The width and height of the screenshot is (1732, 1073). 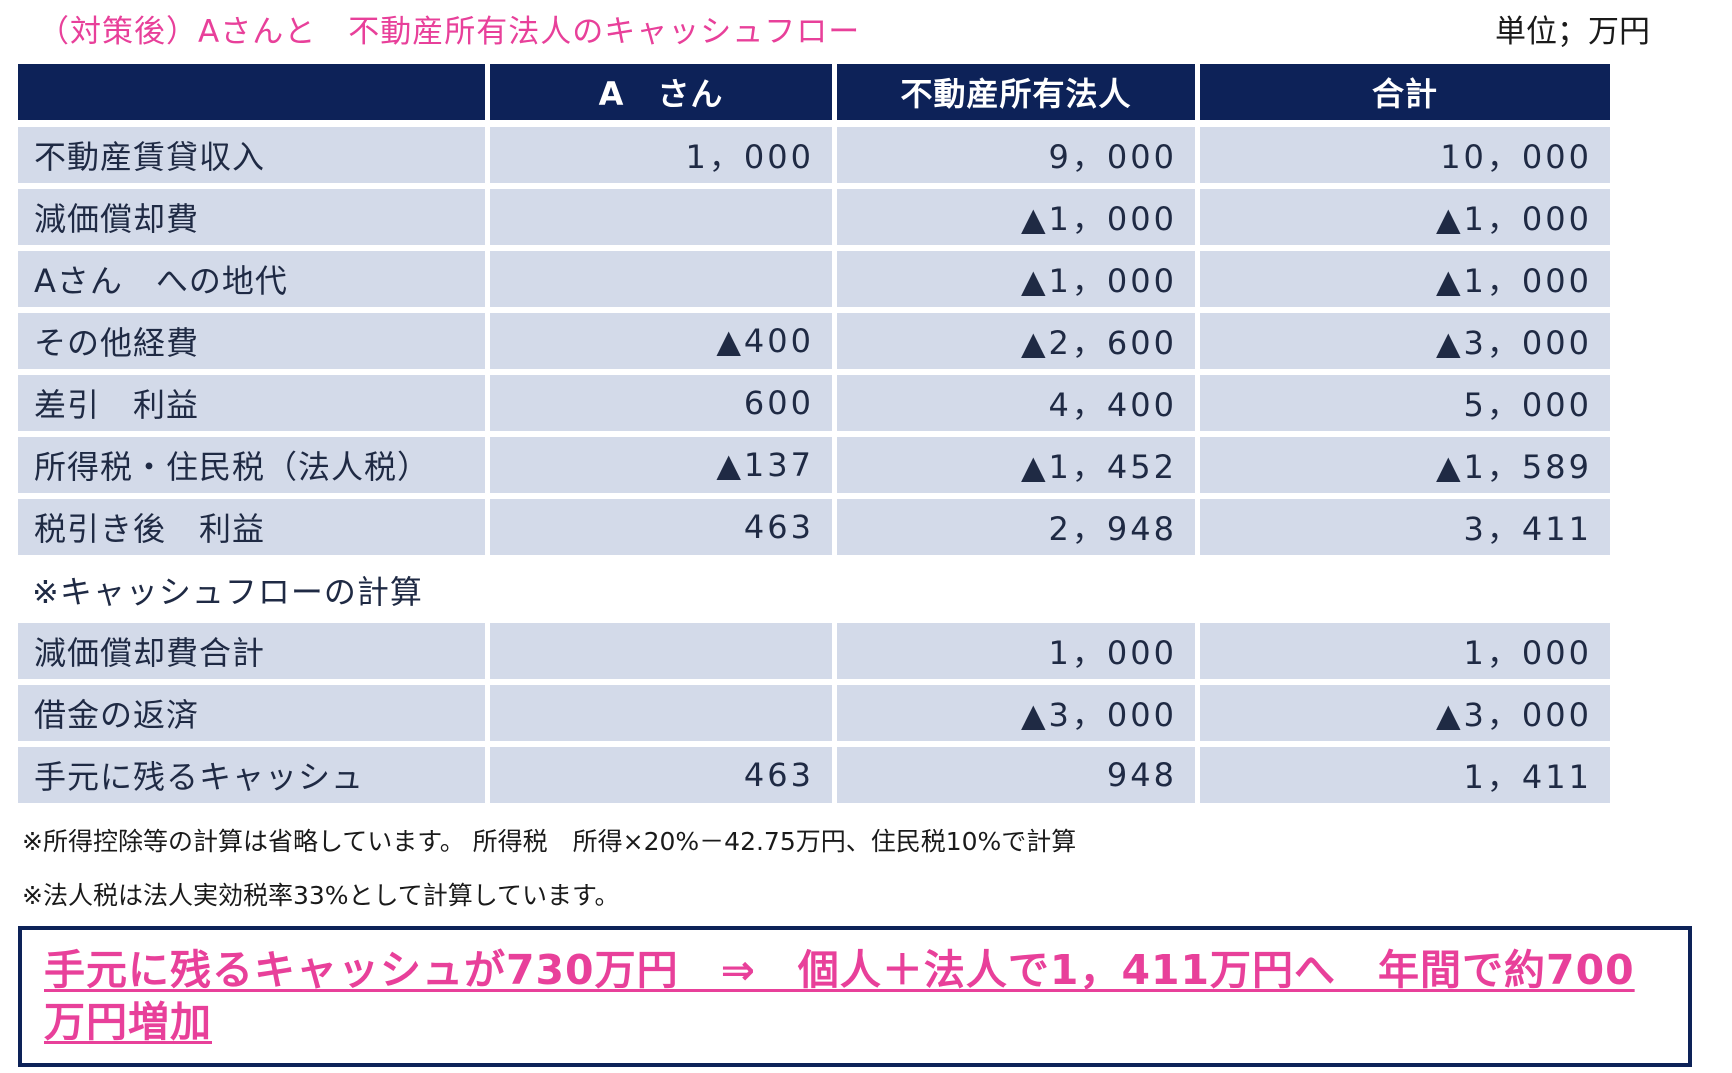 I want to click on row-label: 借金の返済, so click(x=251, y=713).